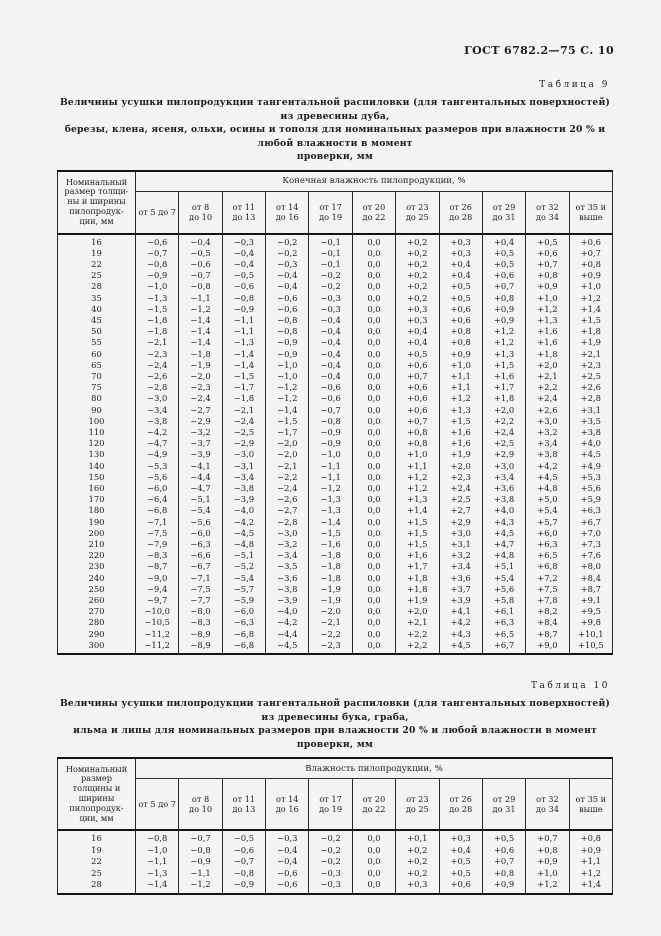 This screenshot has height=936, width=661. I want to click on shrinkage-value-cell: +9,0, so click(547, 647).